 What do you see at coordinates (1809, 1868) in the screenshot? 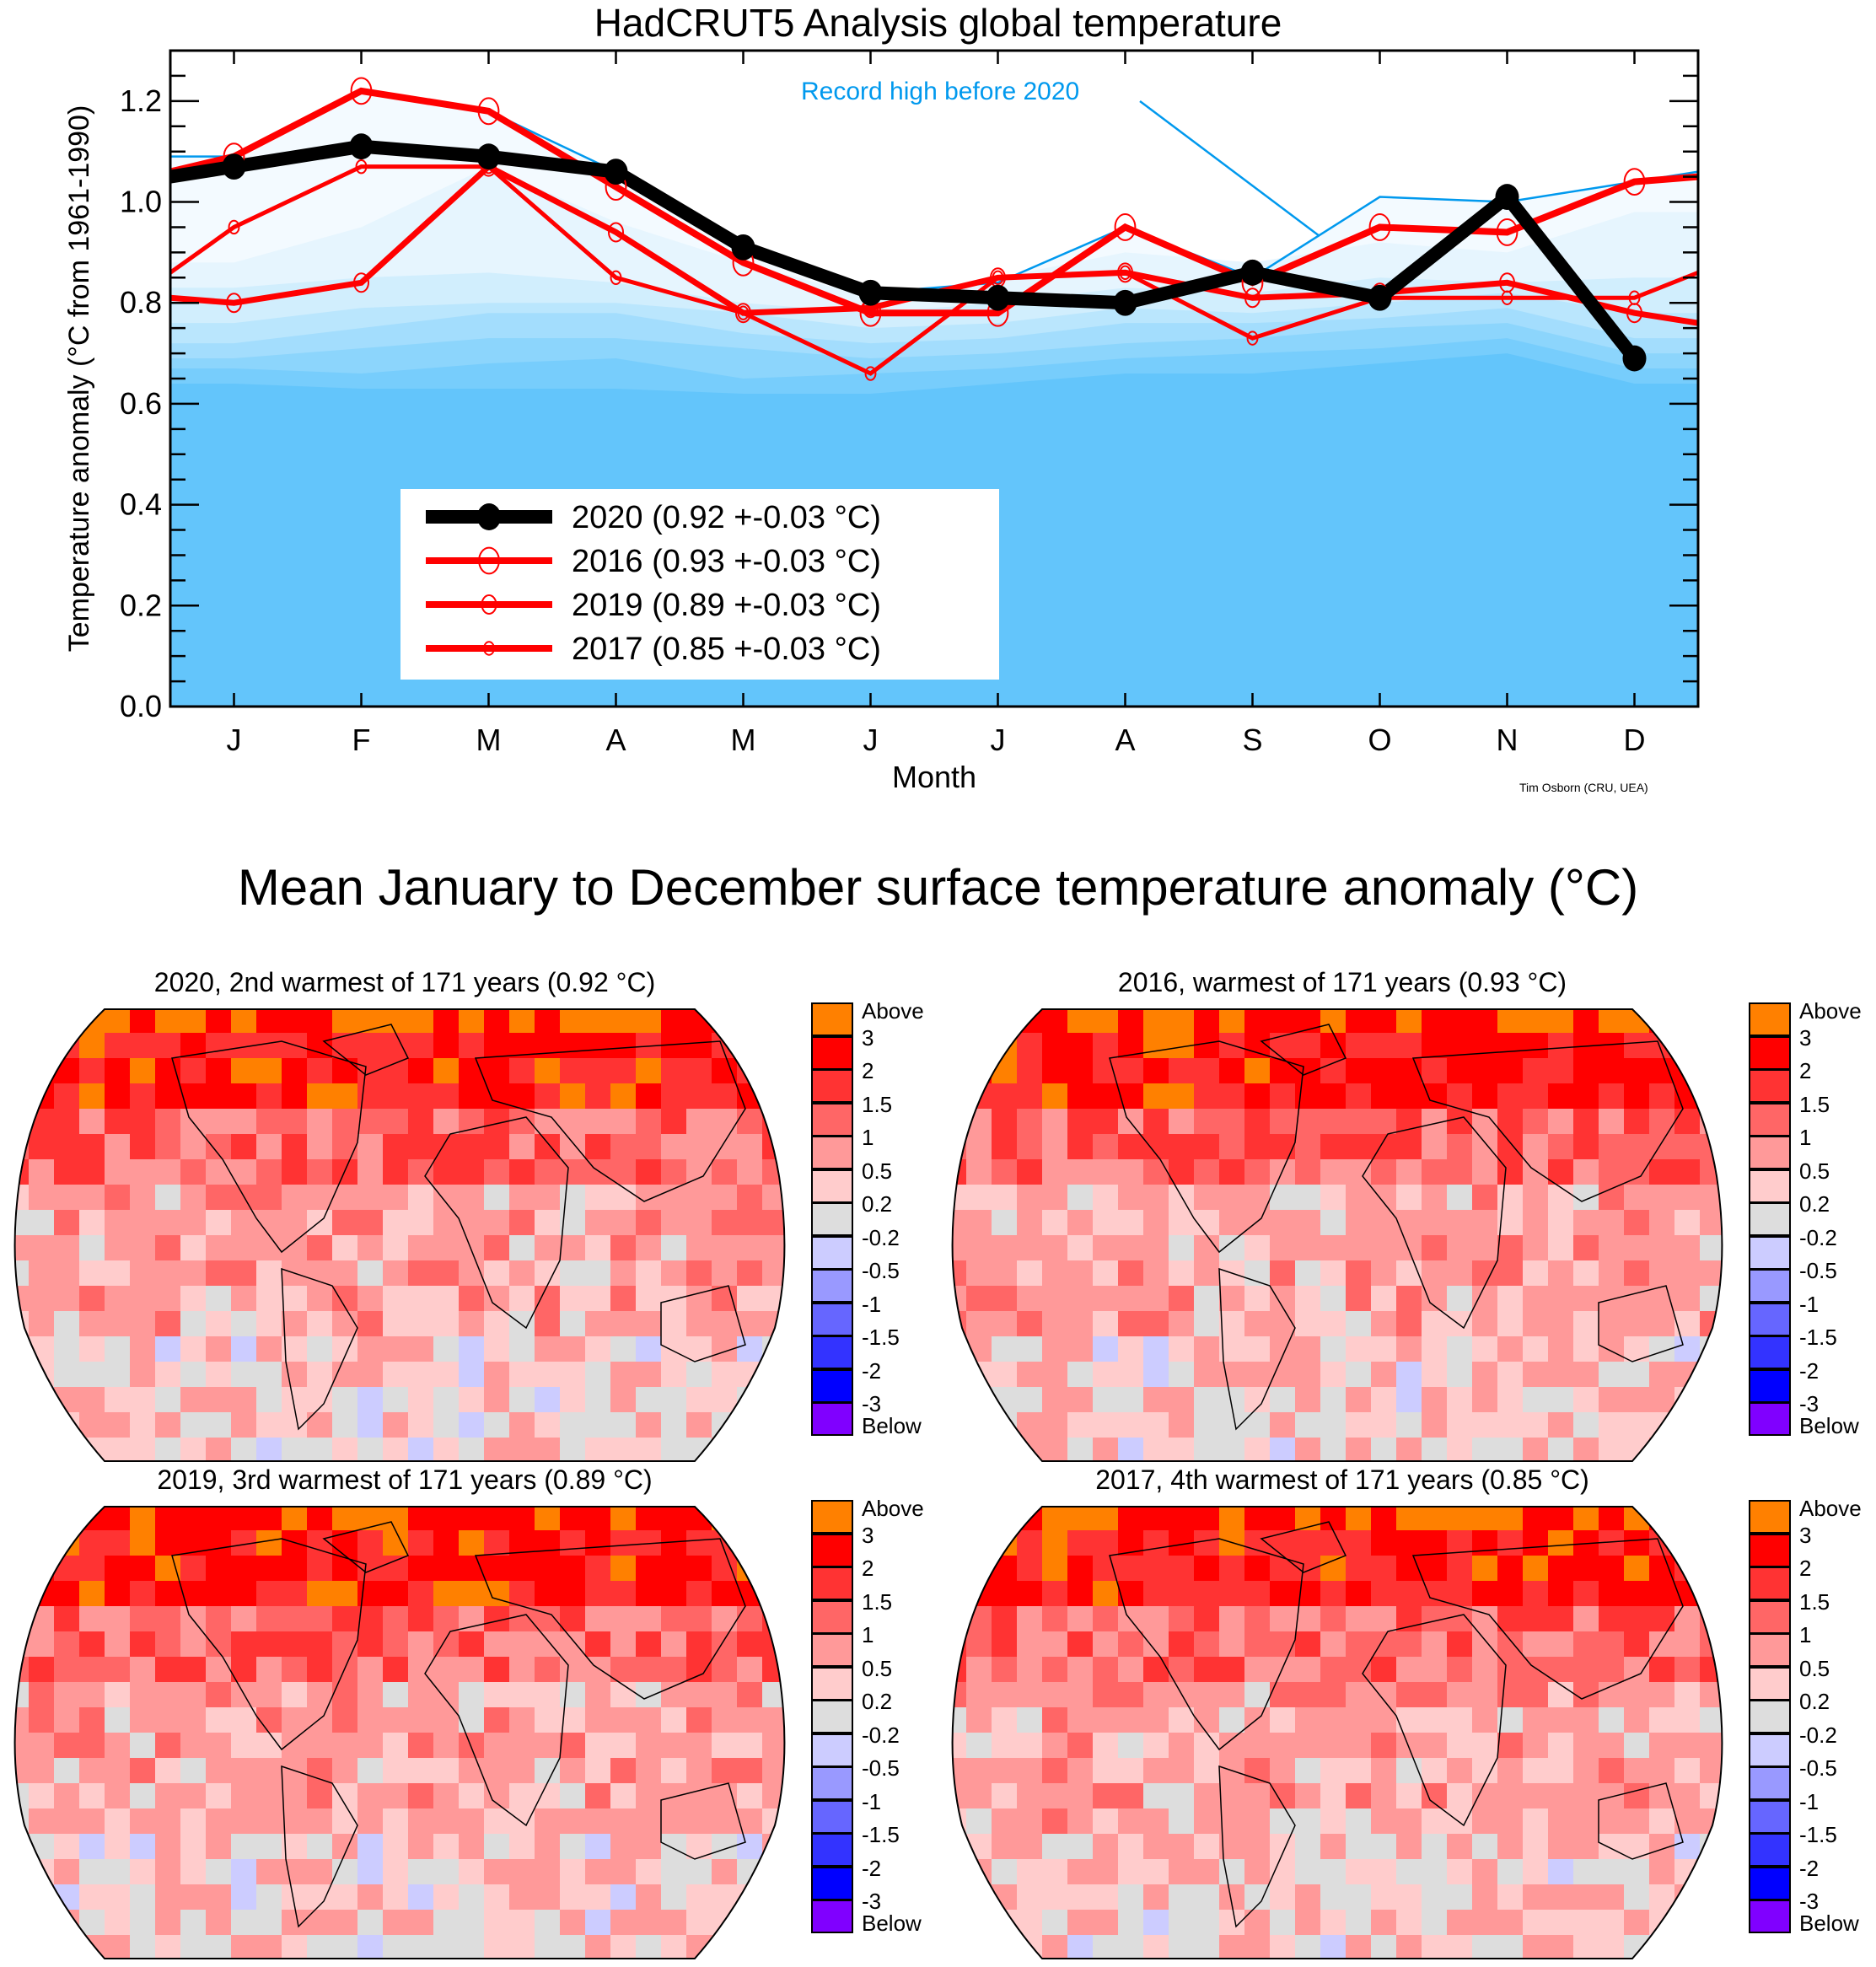
I see `colorbar-label: -2` at bounding box center [1809, 1868].